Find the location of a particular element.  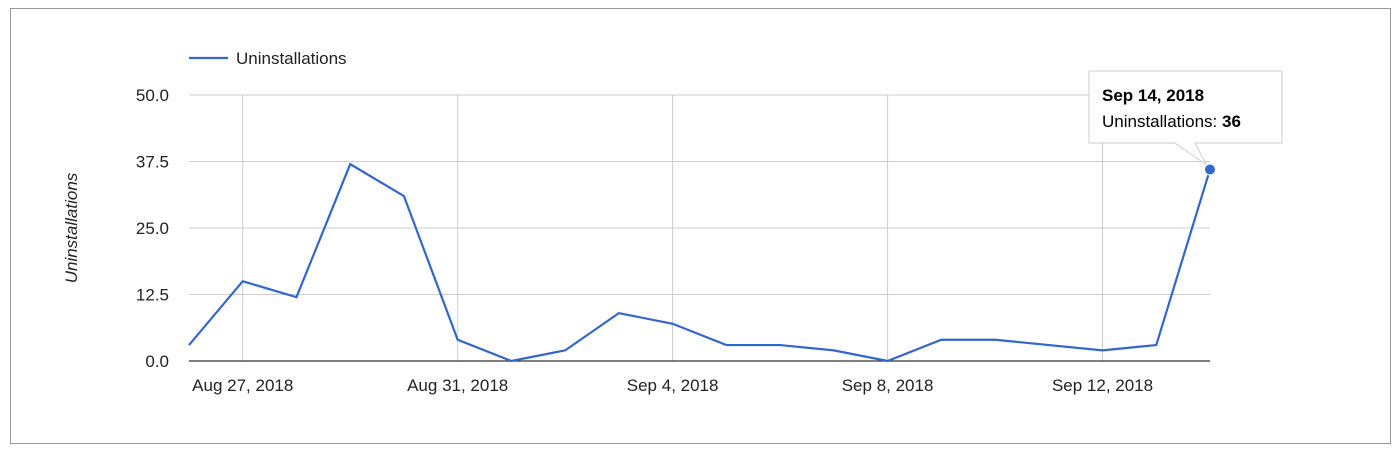

y-tick-label: 0.0 is located at coordinates (157, 361).